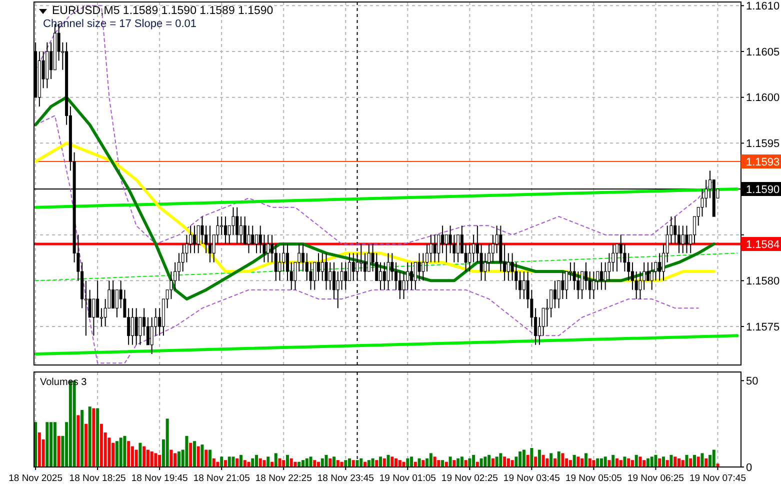  What do you see at coordinates (763, 244) in the screenshot?
I see `ref-line-label: 1.1584` at bounding box center [763, 244].